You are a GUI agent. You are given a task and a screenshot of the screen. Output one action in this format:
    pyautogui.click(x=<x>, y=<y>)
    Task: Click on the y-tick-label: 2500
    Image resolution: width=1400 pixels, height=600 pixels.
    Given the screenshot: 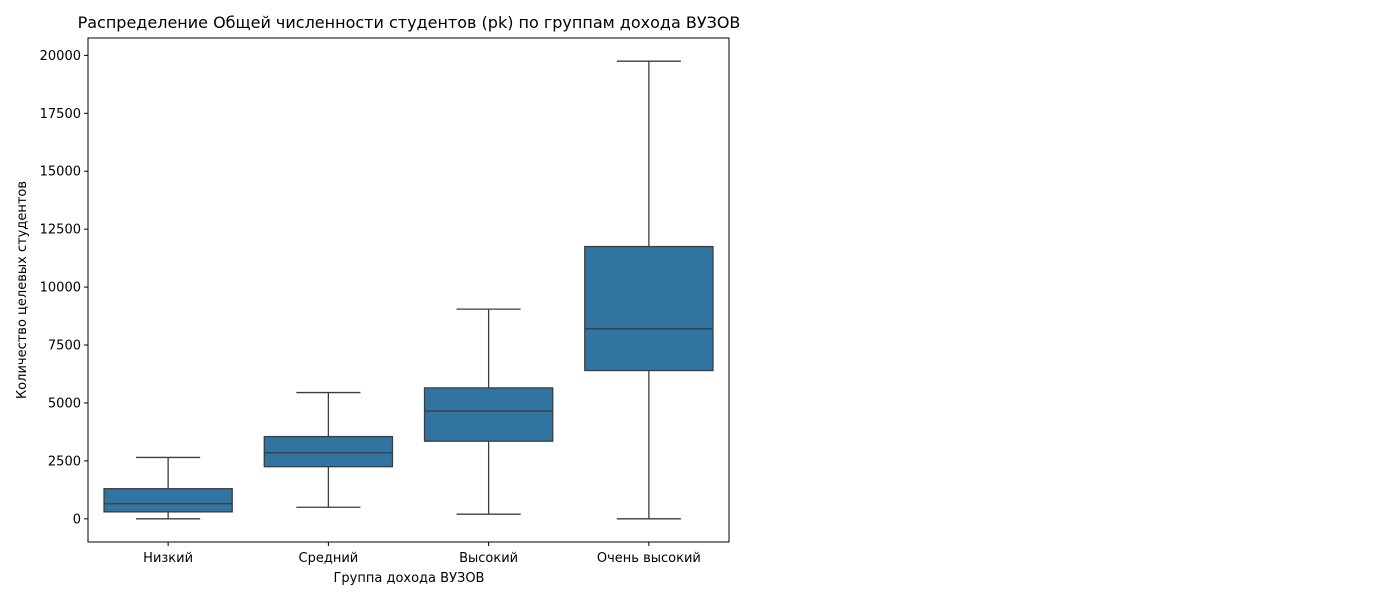 What is the action you would take?
    pyautogui.click(x=64, y=461)
    